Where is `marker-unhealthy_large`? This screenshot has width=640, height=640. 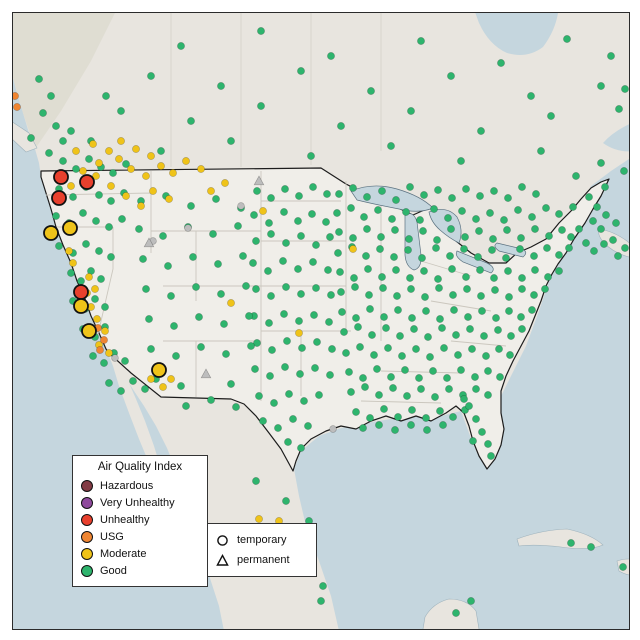 marker-unhealthy_large is located at coordinates (81, 292).